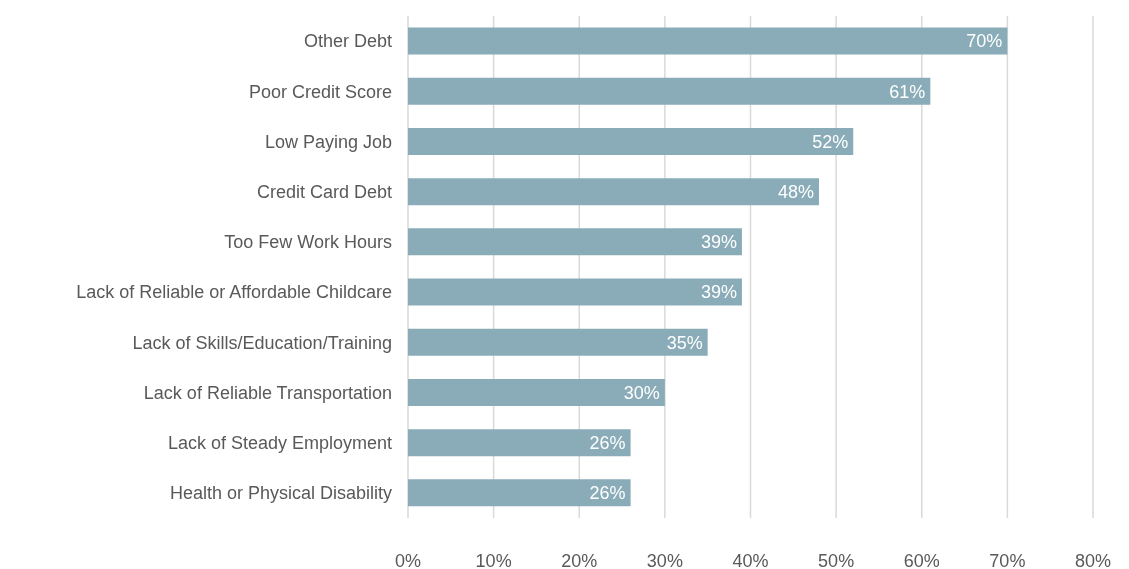  What do you see at coordinates (328, 141) in the screenshot?
I see `y-tick-label: Low Paying Job` at bounding box center [328, 141].